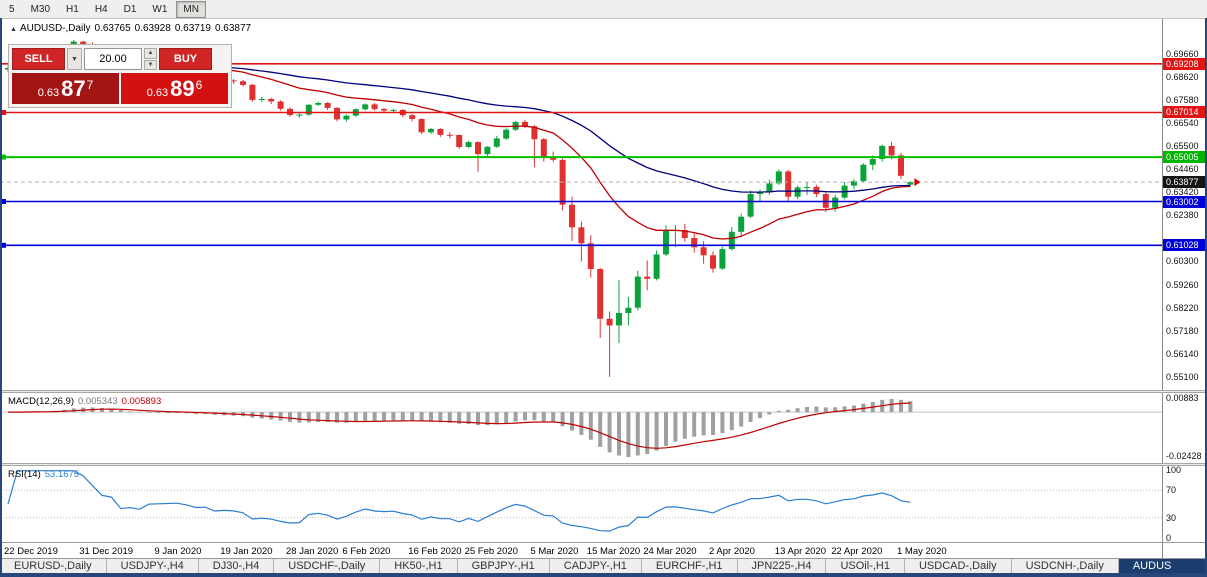 The height and width of the screenshot is (577, 1207). What do you see at coordinates (603, 542) in the screenshot?
I see `panel-separator` at bounding box center [603, 542].